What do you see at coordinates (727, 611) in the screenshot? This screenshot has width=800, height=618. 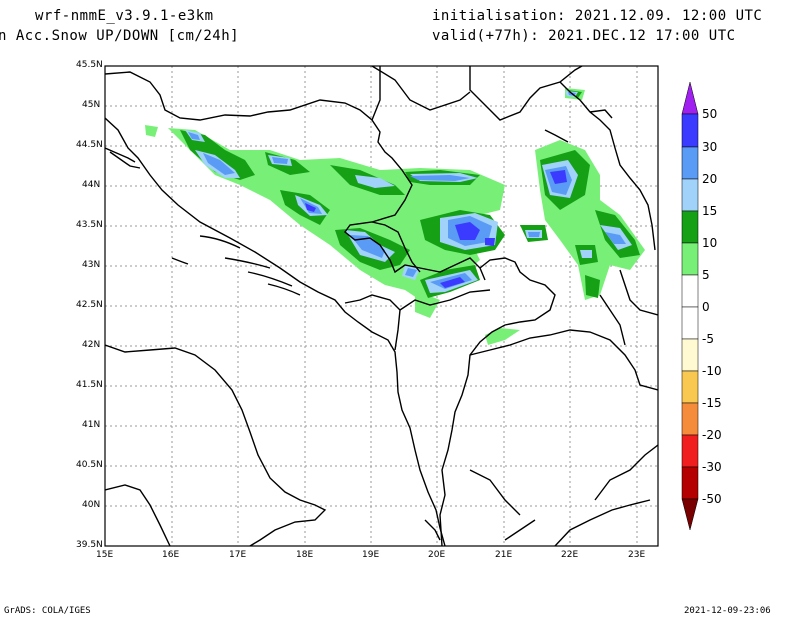 I see `footer-timestamp: 2021-12-09-23:06` at bounding box center [727, 611].